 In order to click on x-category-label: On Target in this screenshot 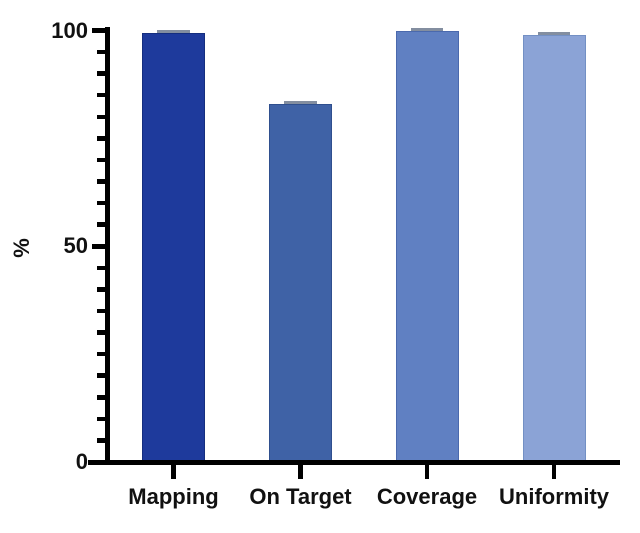, I will do `click(300, 496)`.